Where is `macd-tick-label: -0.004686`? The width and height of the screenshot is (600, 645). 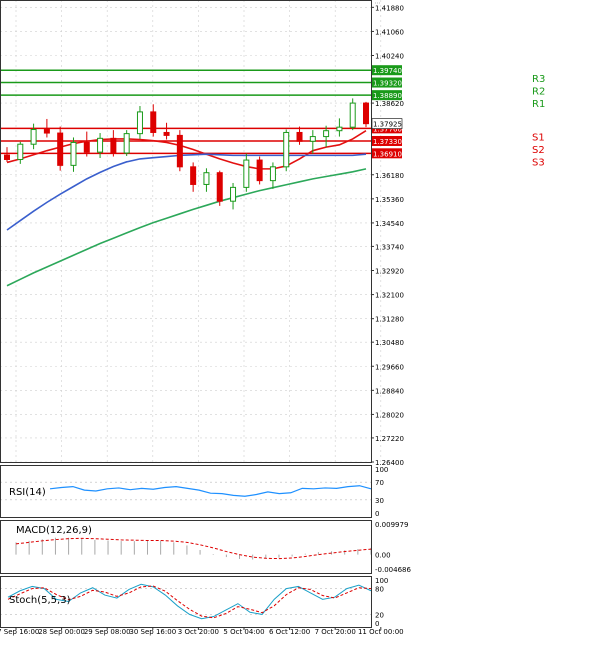 macd-tick-label: -0.004686 is located at coordinates (393, 570).